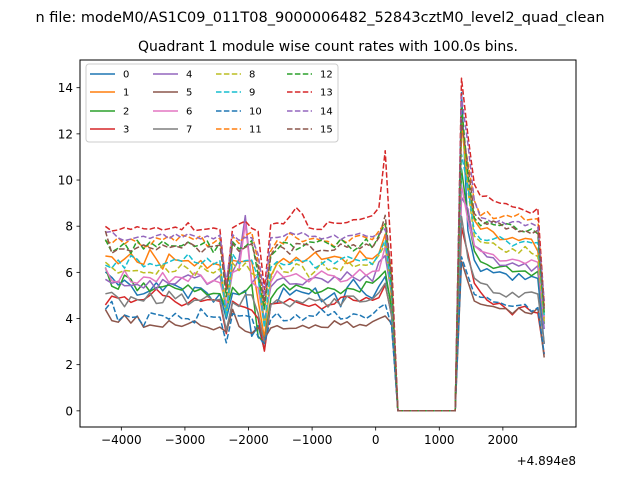 This screenshot has width=640, height=480. Describe the element at coordinates (212, 103) in the screenshot. I see `legend-frame` at that location.